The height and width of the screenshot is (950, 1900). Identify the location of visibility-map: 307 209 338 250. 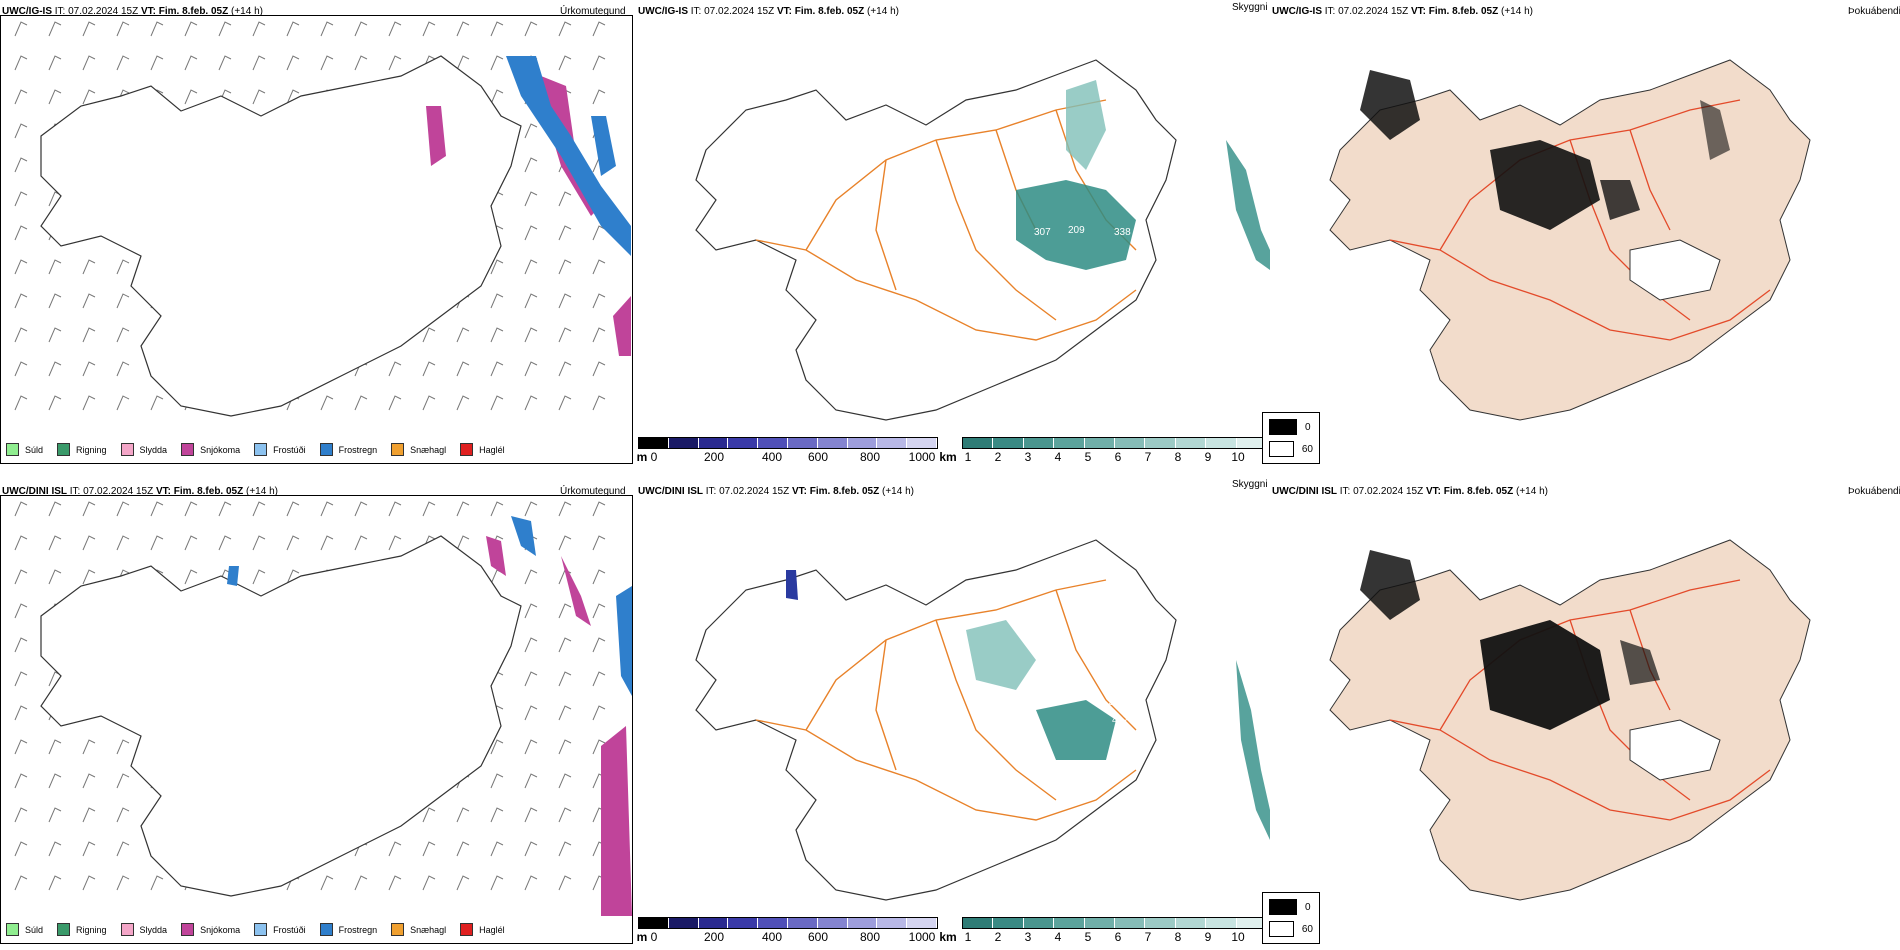
(982, 240).